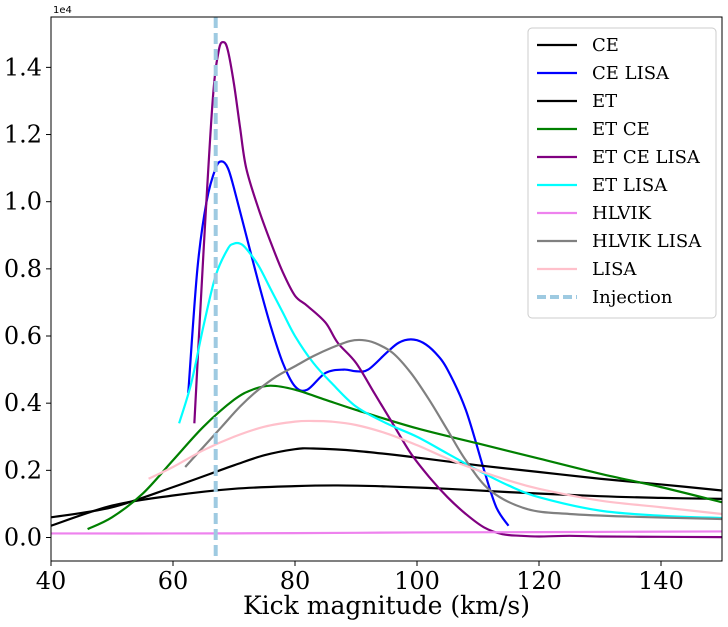 Image resolution: width=728 pixels, height=627 pixels. I want to click on x-tick-label: 80, so click(295, 581).